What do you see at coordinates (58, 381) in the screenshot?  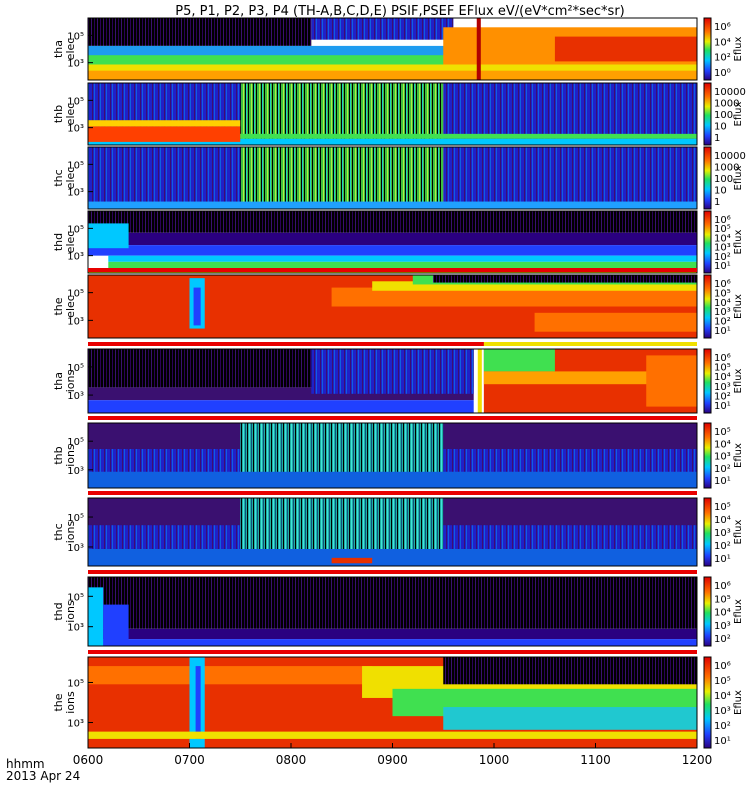 I see `panel-probe-label: tha` at bounding box center [58, 381].